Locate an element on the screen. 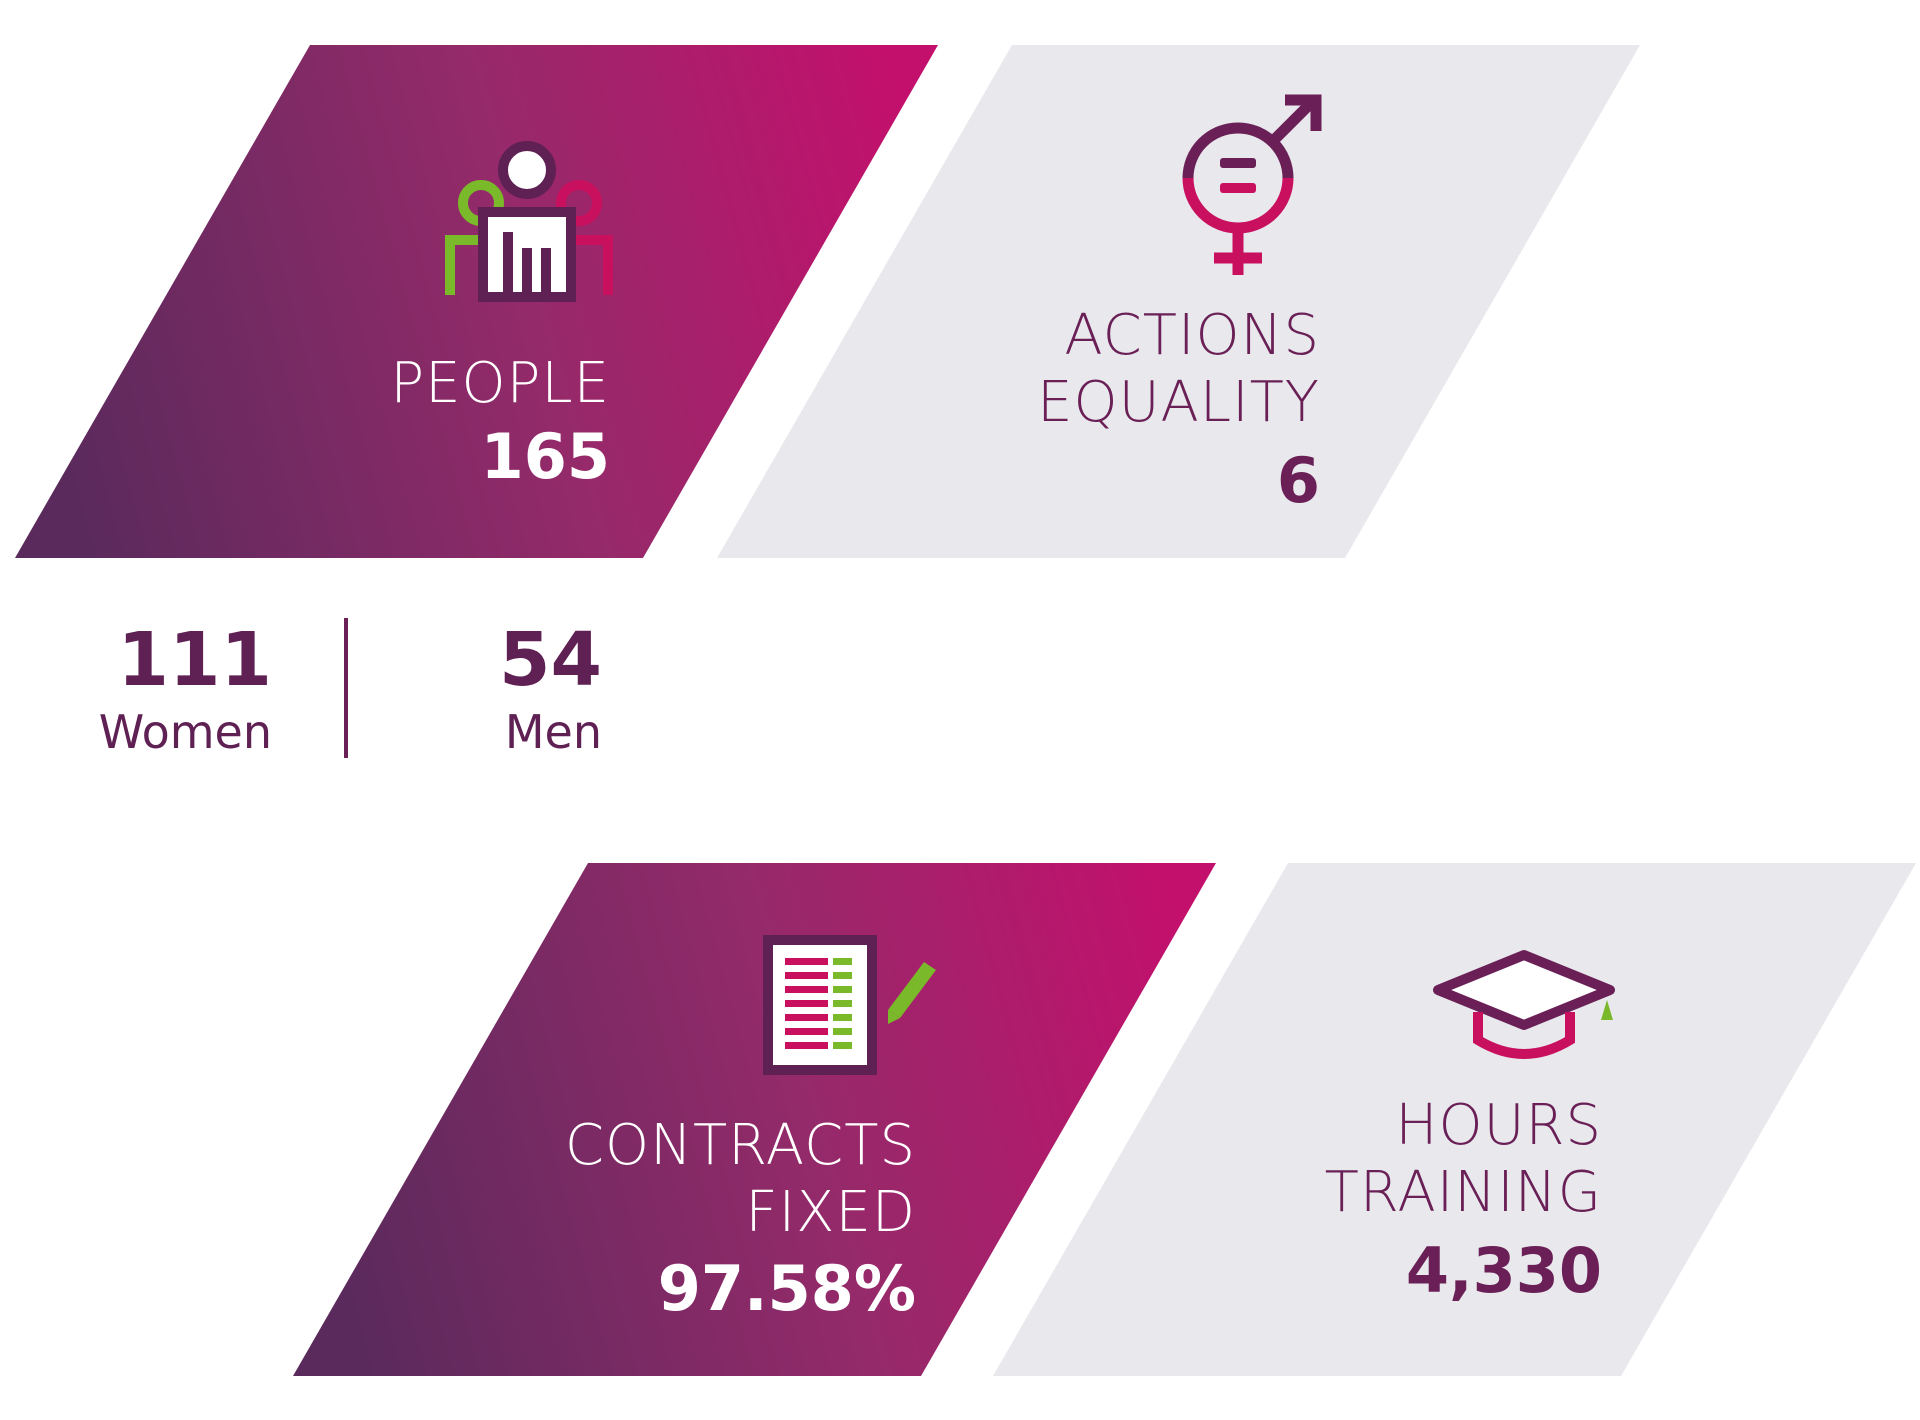  people-value: 165 is located at coordinates (545, 456).